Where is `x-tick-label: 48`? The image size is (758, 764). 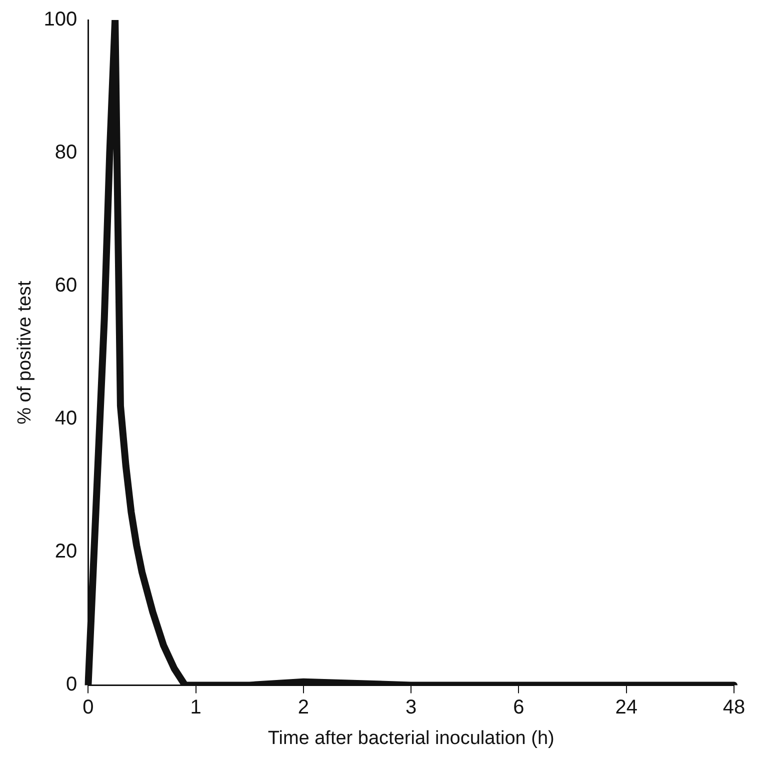 x-tick-label: 48 is located at coordinates (734, 707).